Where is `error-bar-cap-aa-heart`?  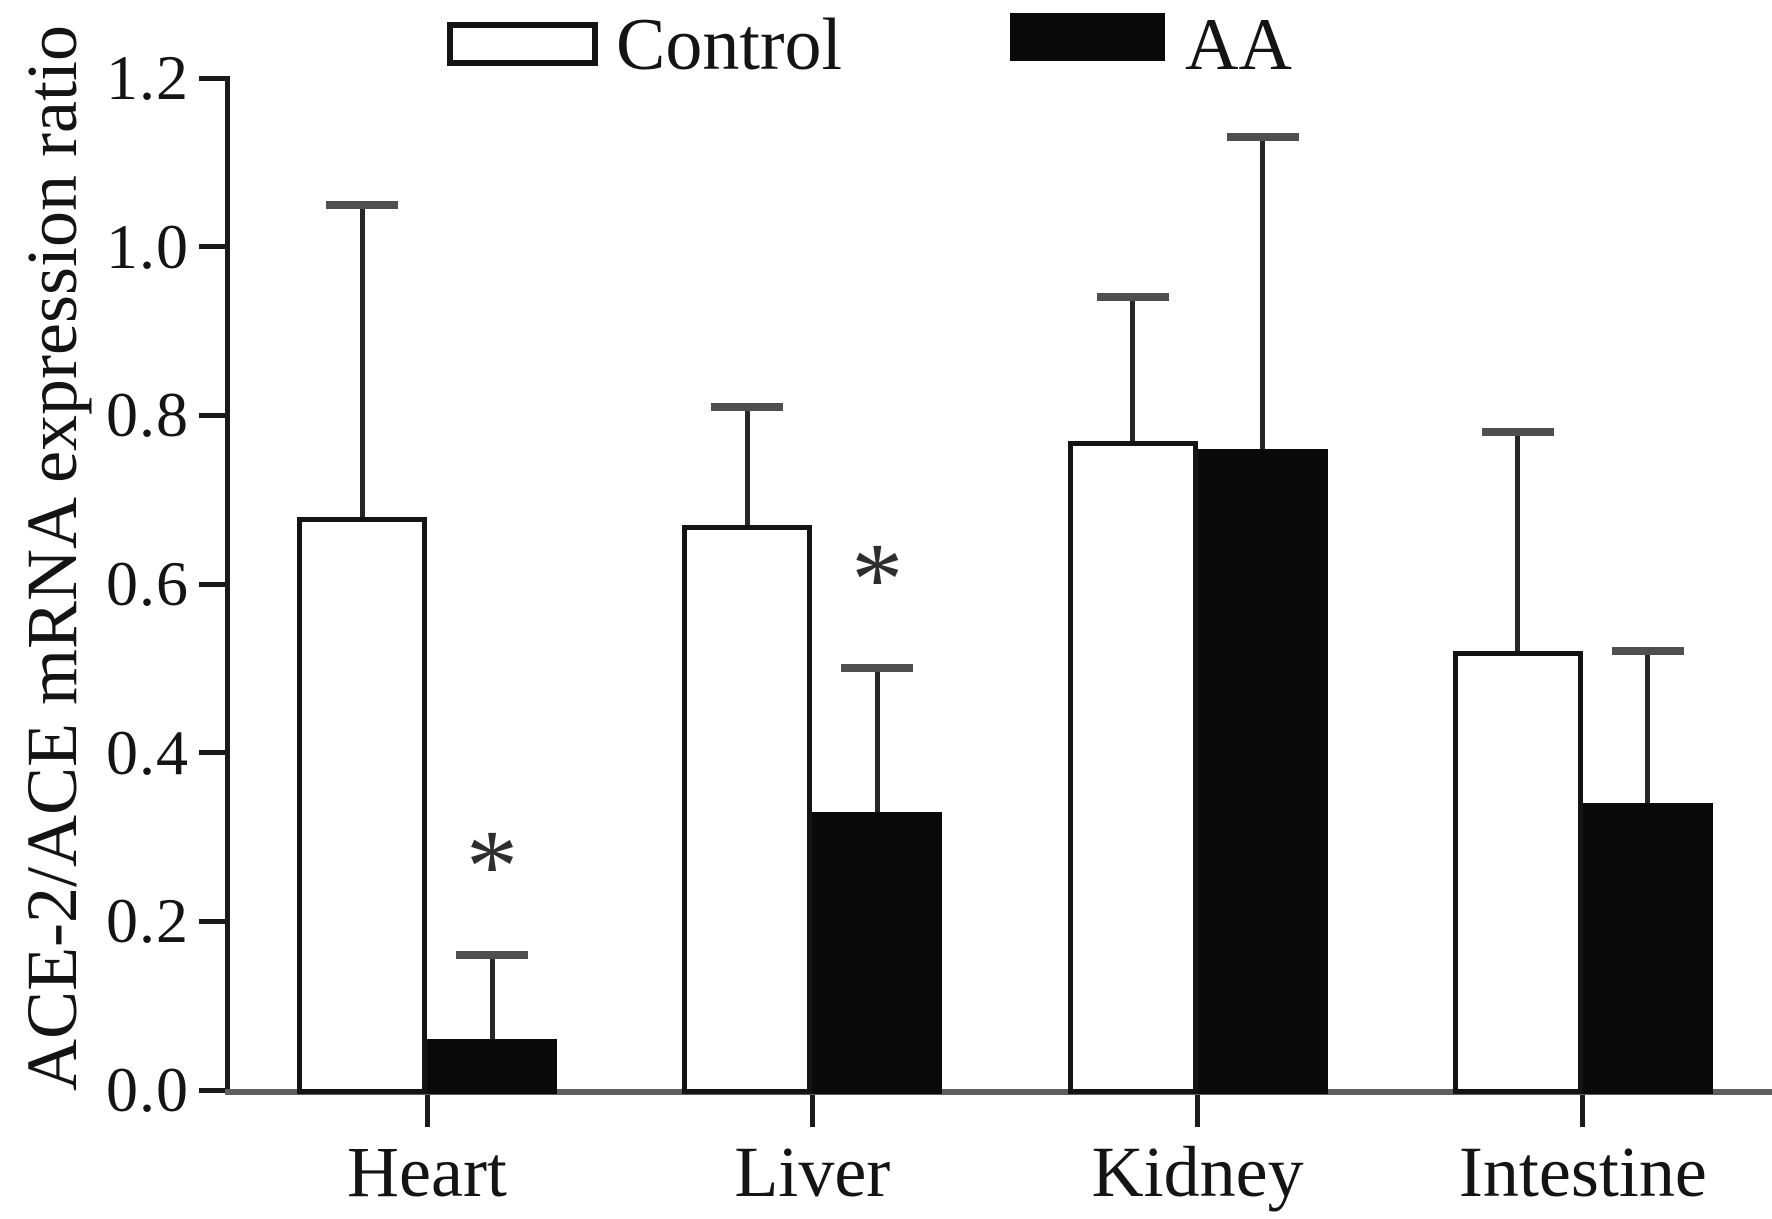 error-bar-cap-aa-heart is located at coordinates (492, 955).